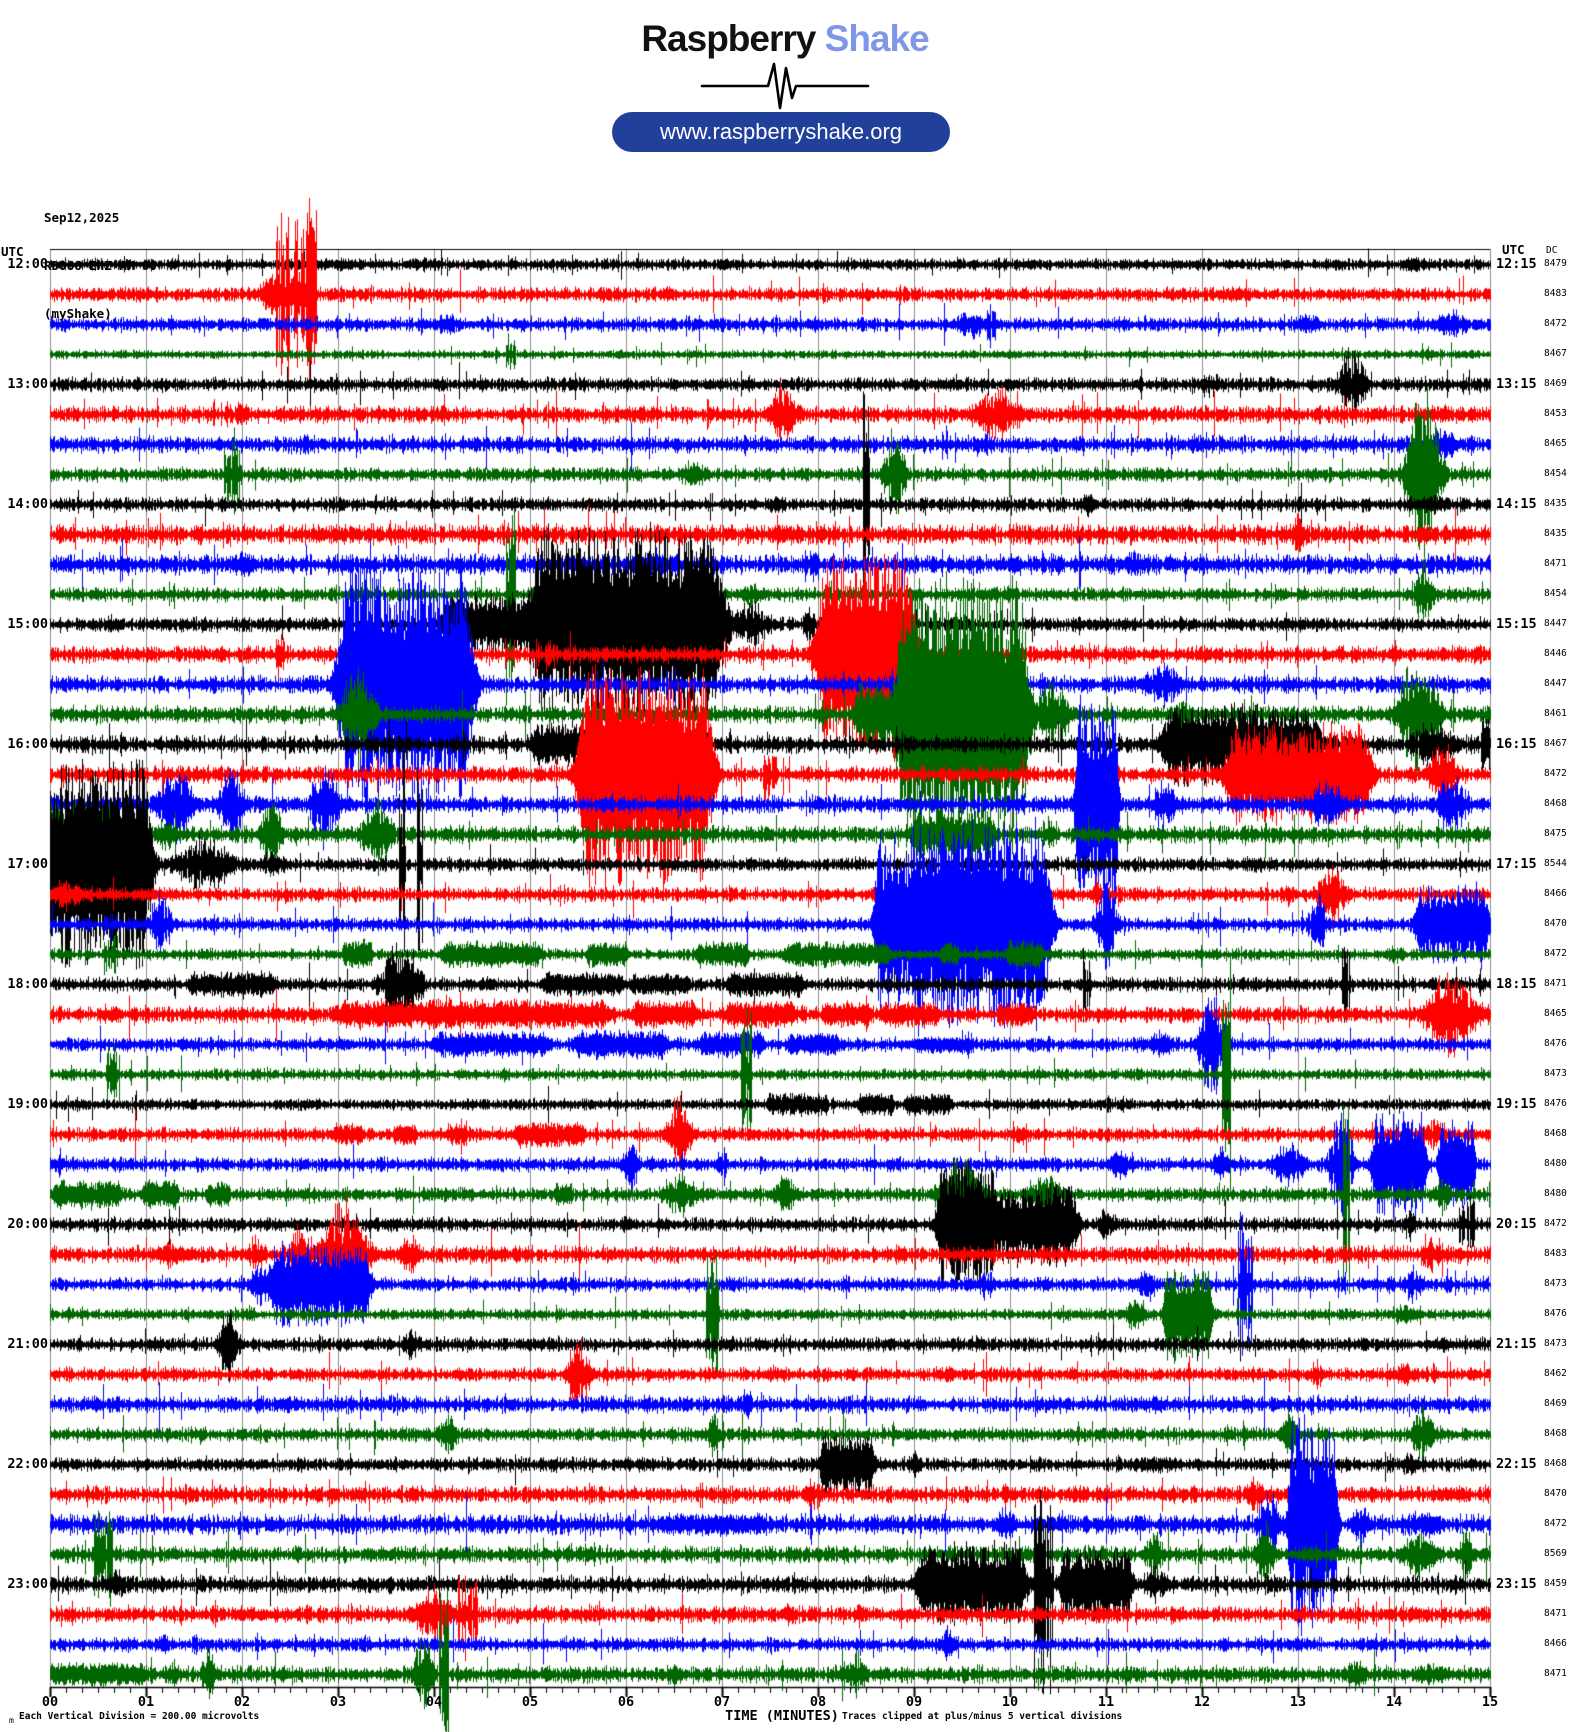 Image resolution: width=1570 pixels, height=1732 pixels. I want to click on left-time-label: 12:00, so click(27, 264).